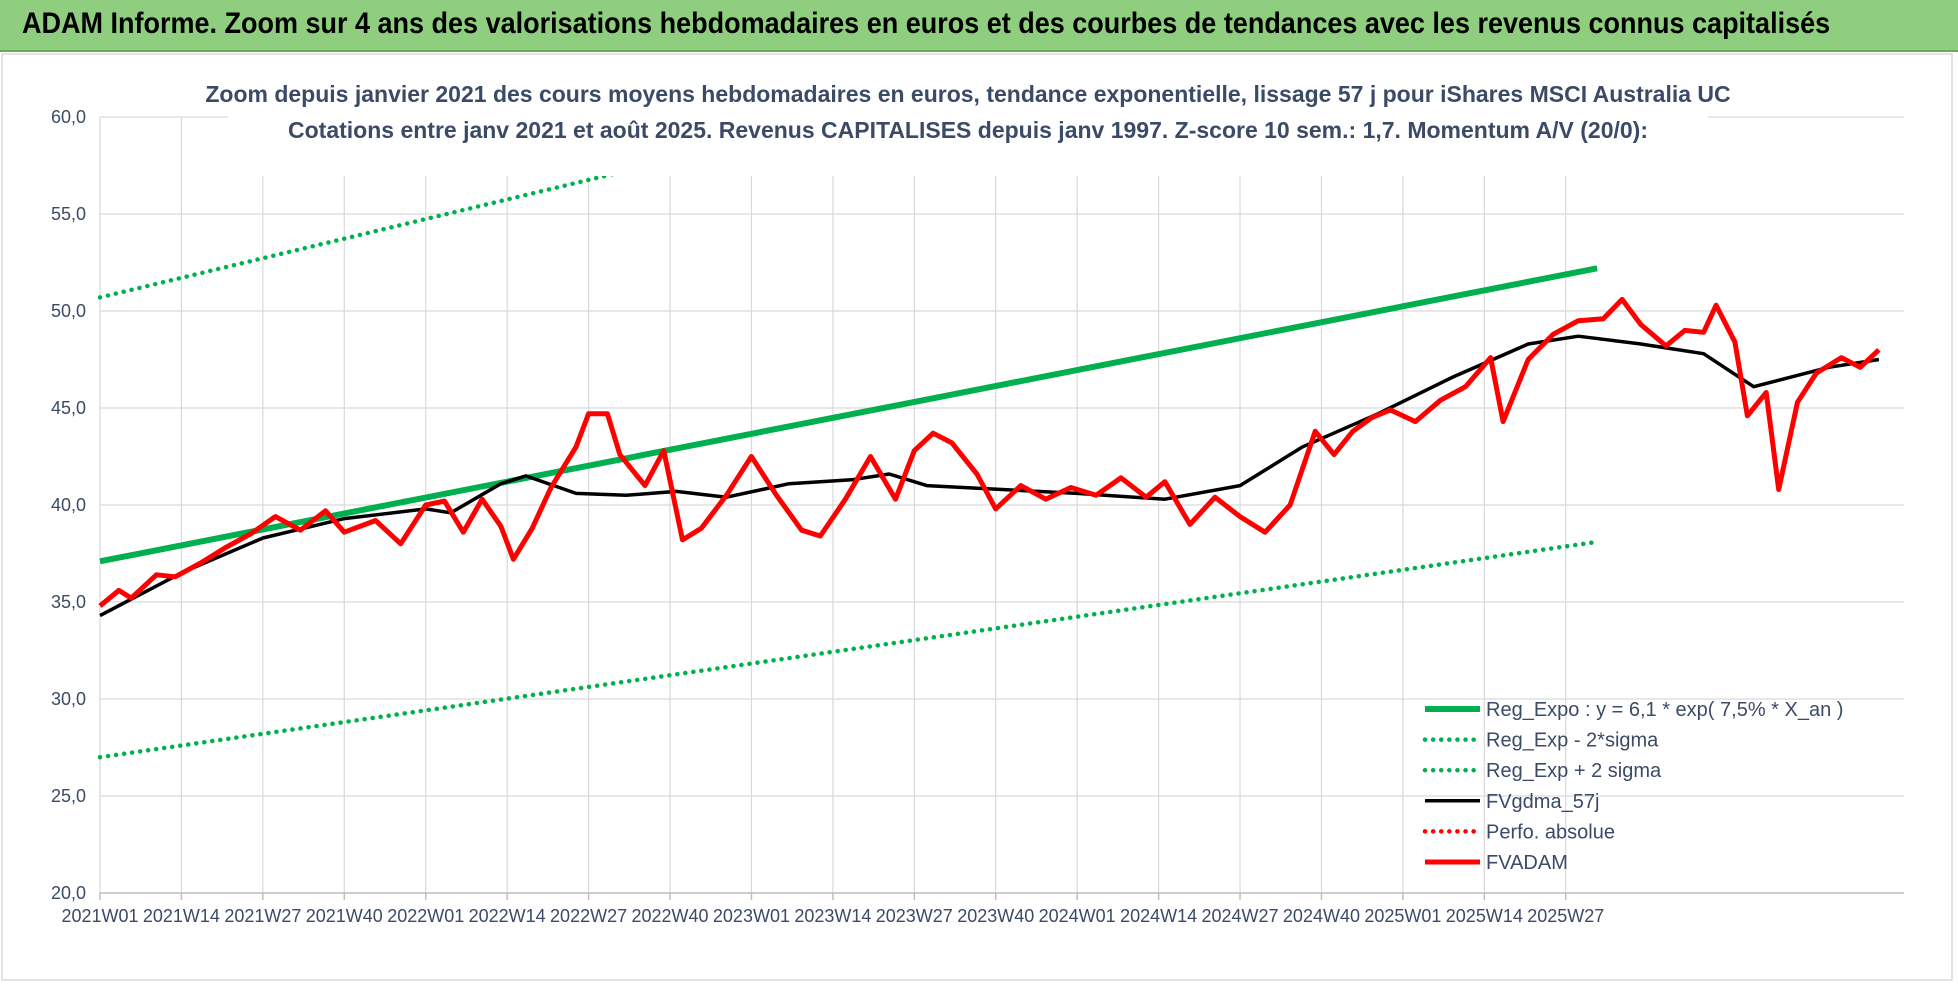 The height and width of the screenshot is (984, 1958). What do you see at coordinates (68, 699) in the screenshot?
I see `y-tick-label: 30,0` at bounding box center [68, 699].